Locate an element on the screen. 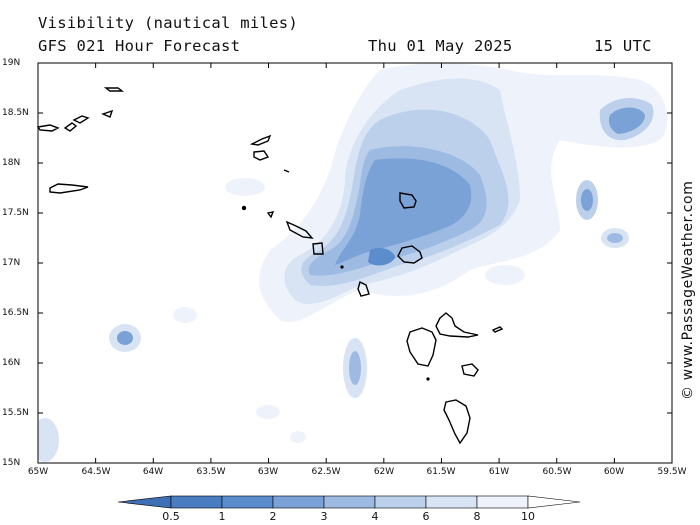  forecast-time: 15 UTC is located at coordinates (623, 46).